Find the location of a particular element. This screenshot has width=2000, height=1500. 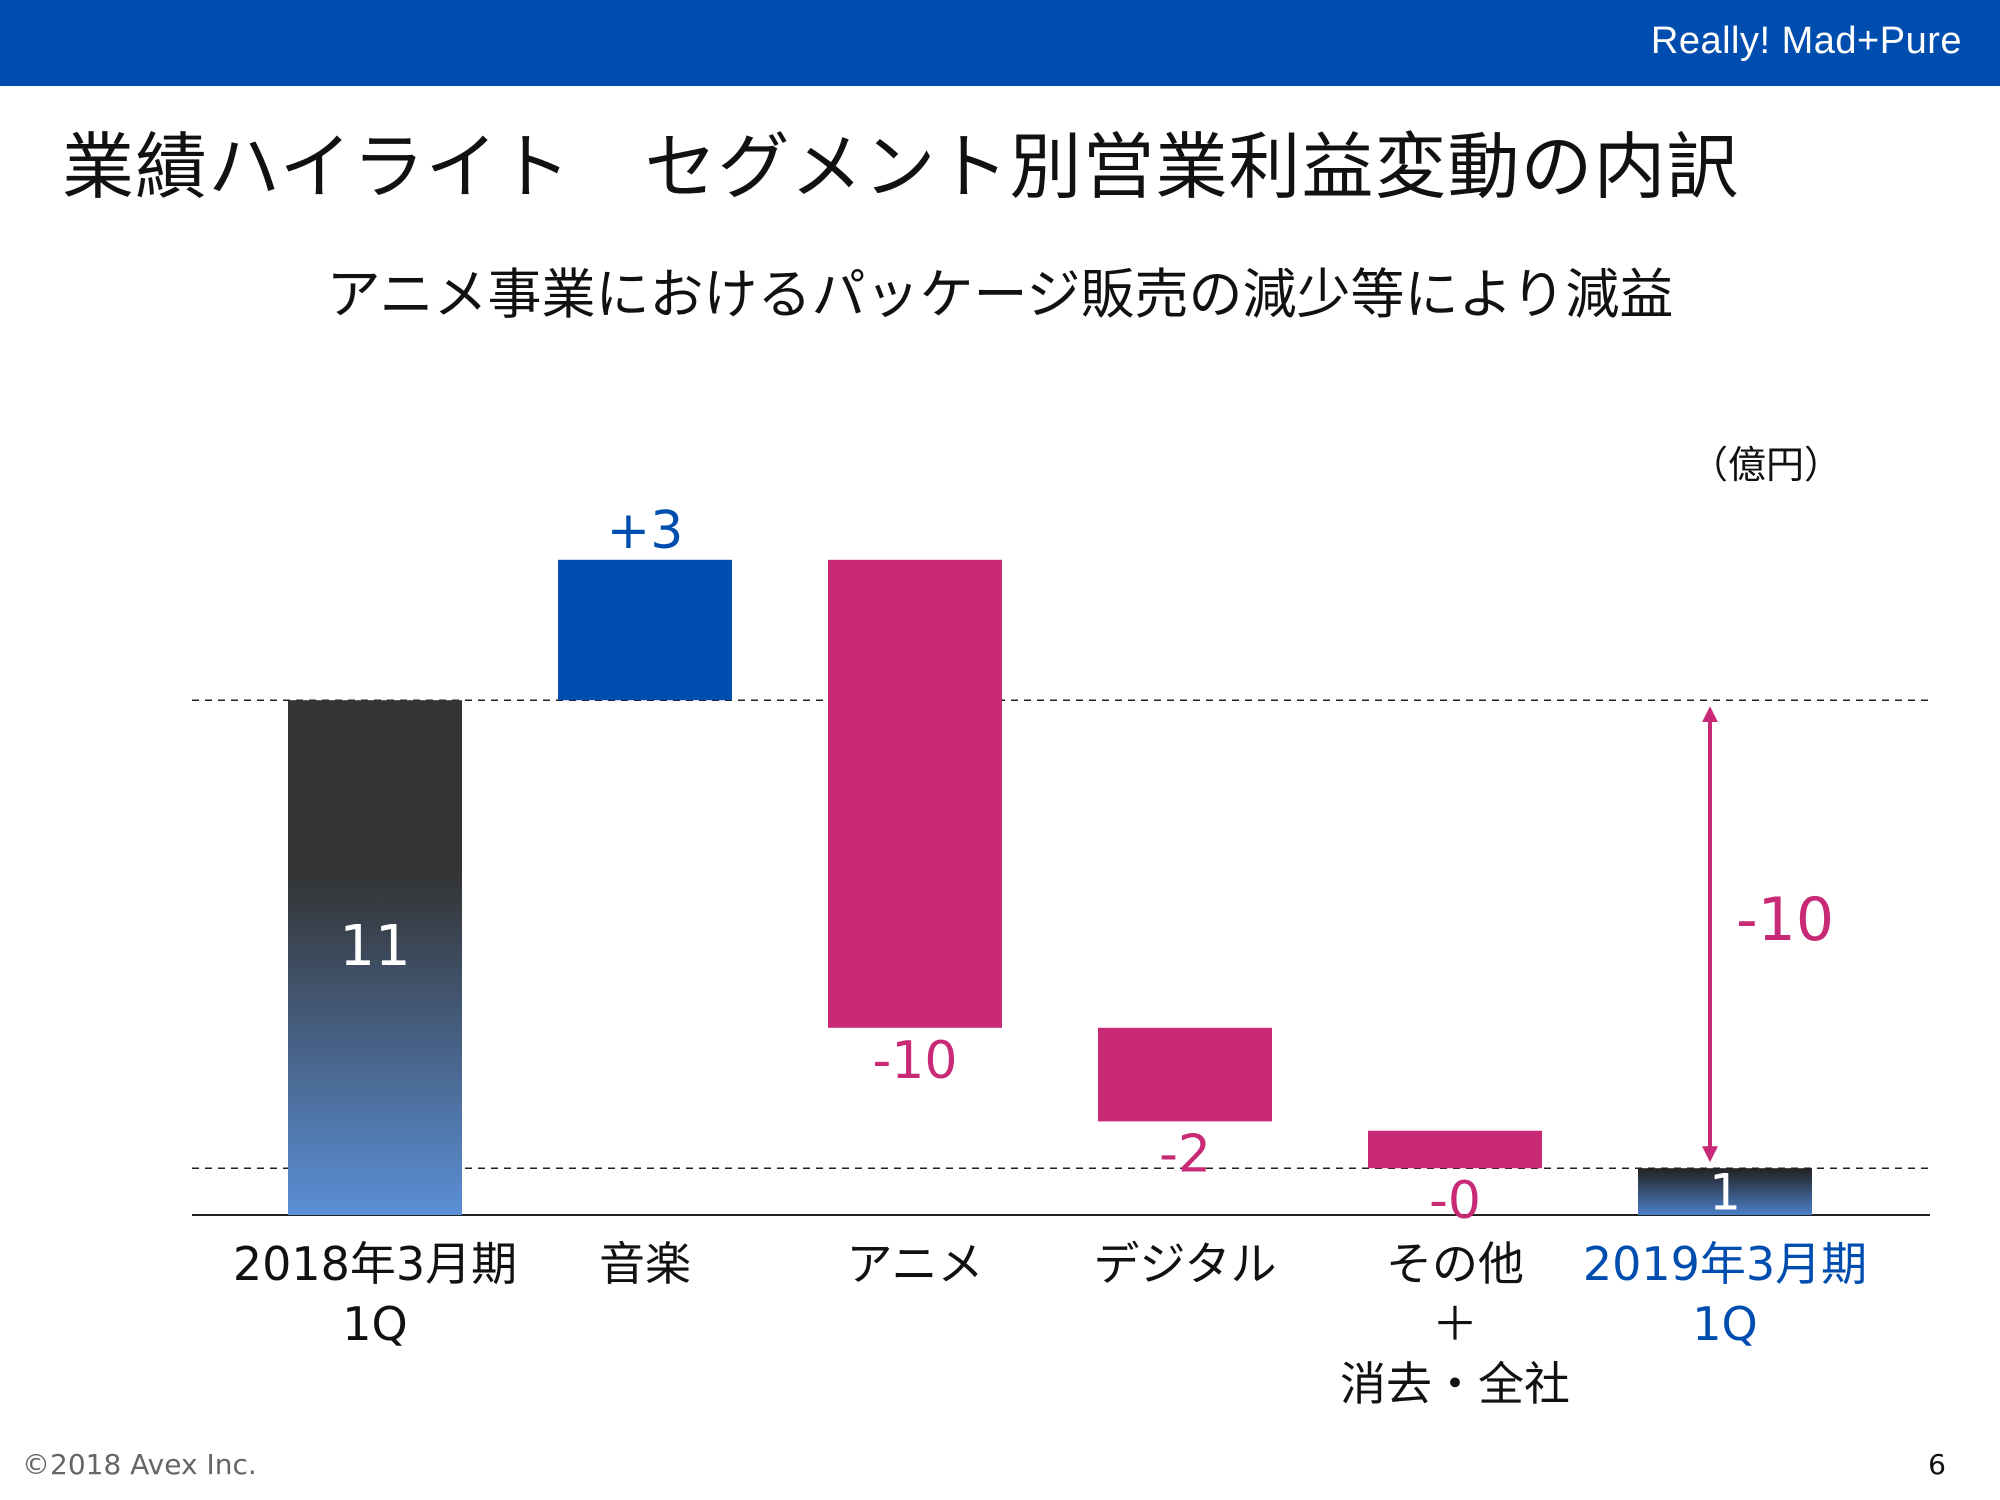

change-arrow-label: -10 is located at coordinates (1785, 920).